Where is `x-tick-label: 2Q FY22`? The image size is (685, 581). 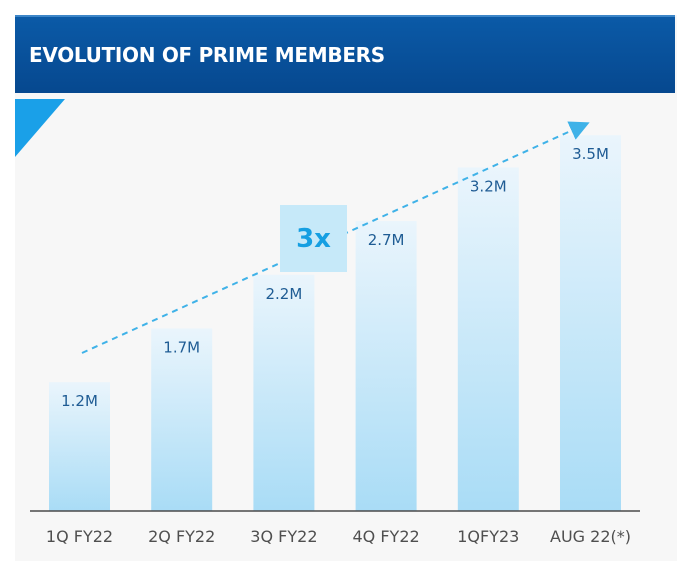
x-tick-label: 2Q FY22 is located at coordinates (181, 536).